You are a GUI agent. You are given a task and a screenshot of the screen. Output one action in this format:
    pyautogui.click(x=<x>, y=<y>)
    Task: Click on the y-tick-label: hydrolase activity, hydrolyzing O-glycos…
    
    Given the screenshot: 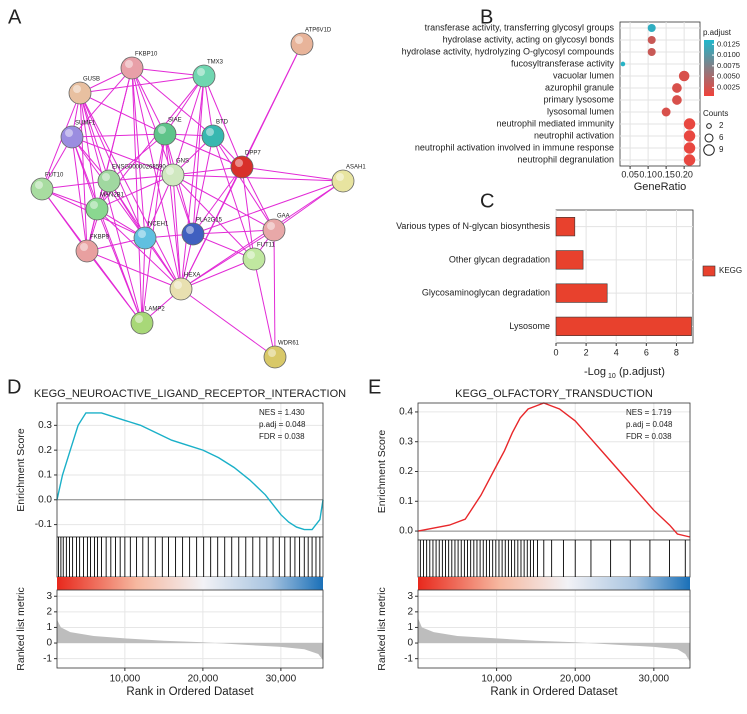 What is the action you would take?
    pyautogui.click(x=508, y=51)
    